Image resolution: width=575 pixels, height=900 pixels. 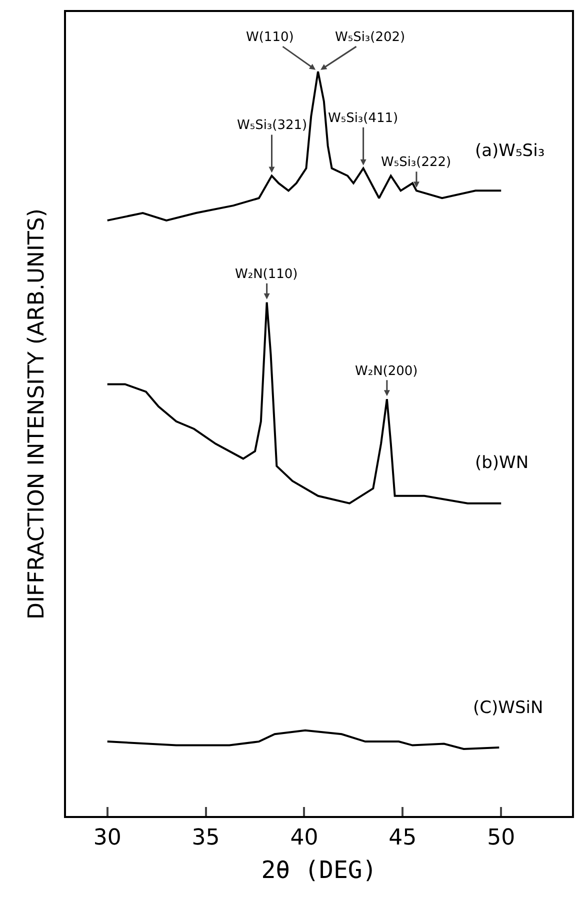 I want to click on x-tick-label: 40, so click(x=304, y=837).